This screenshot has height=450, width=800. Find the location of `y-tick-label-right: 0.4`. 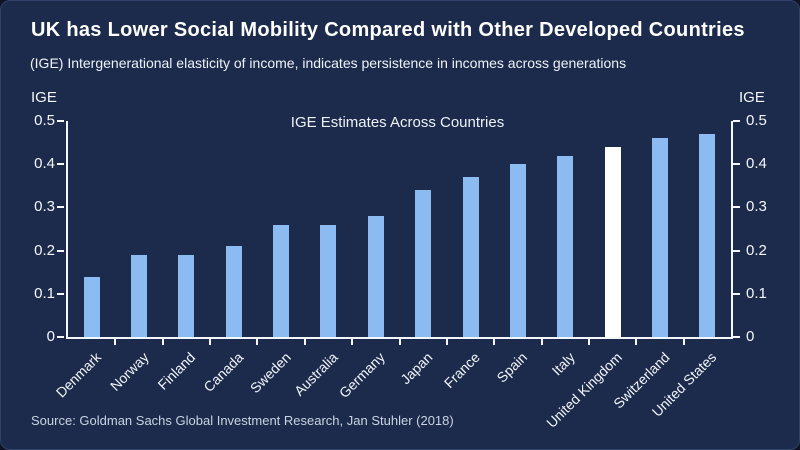

y-tick-label-right: 0.4 is located at coordinates (756, 164).